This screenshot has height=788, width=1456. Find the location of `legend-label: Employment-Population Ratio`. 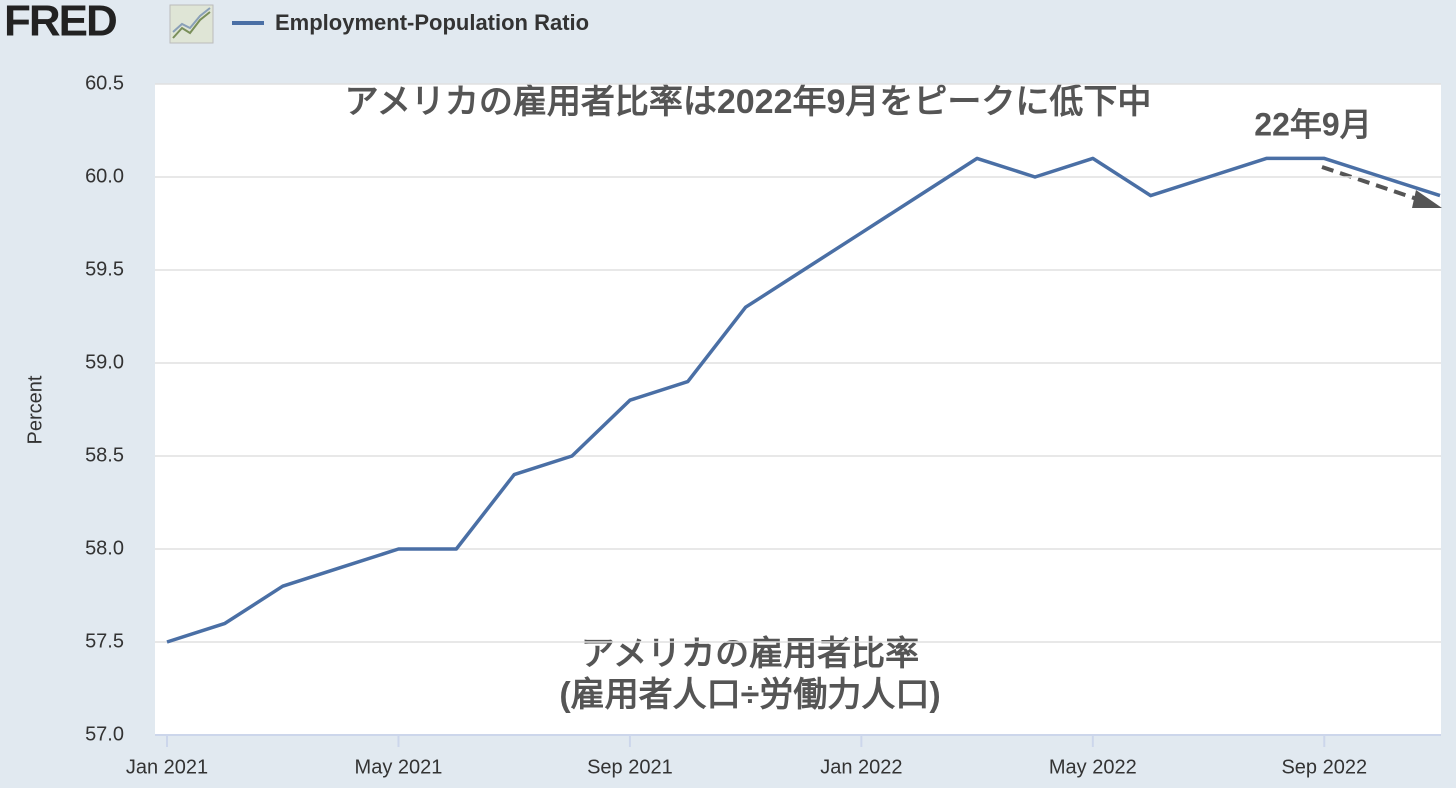

legend-label: Employment-Population Ratio is located at coordinates (432, 22).